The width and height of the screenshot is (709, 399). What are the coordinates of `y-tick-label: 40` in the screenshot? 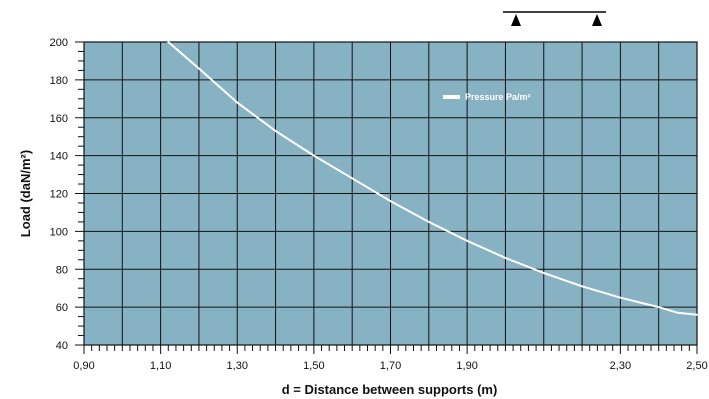 It's located at (62, 346).